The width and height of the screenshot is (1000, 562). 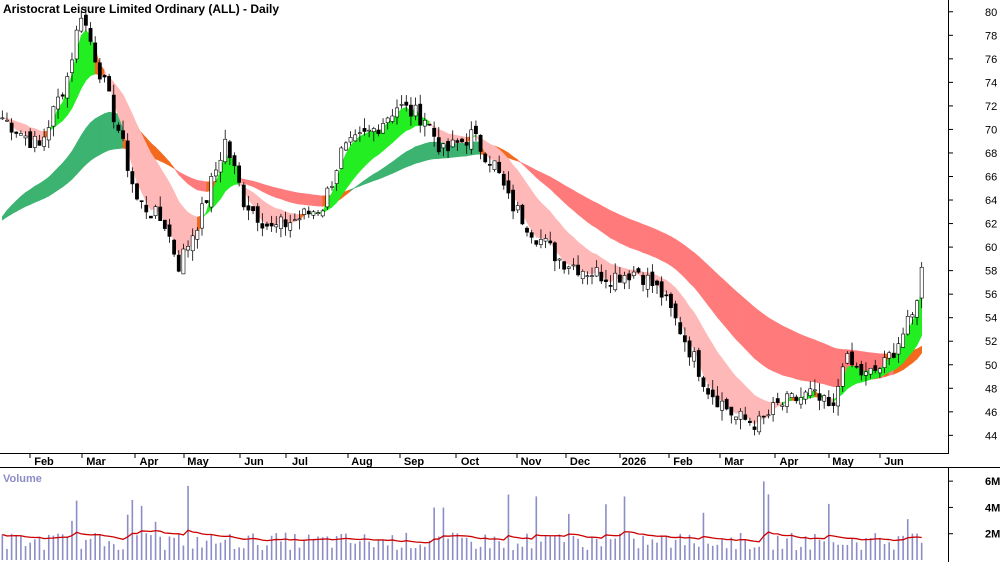 What do you see at coordinates (790, 462) in the screenshot?
I see `time-tick-label: Apr` at bounding box center [790, 462].